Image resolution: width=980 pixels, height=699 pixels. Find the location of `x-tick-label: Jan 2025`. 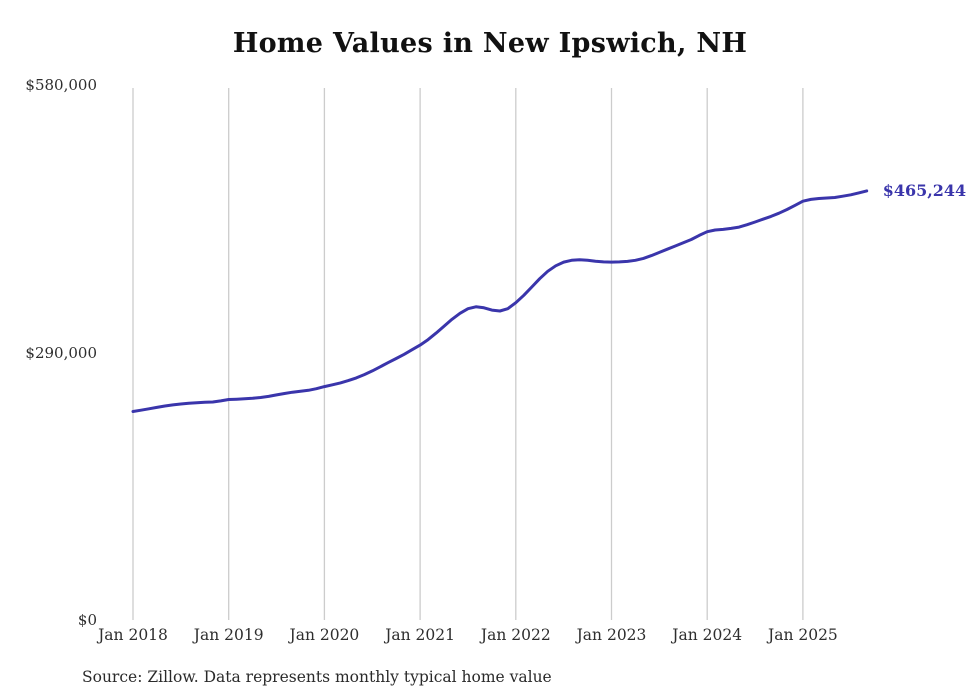

x-tick-label: Jan 2025 is located at coordinates (802, 635).